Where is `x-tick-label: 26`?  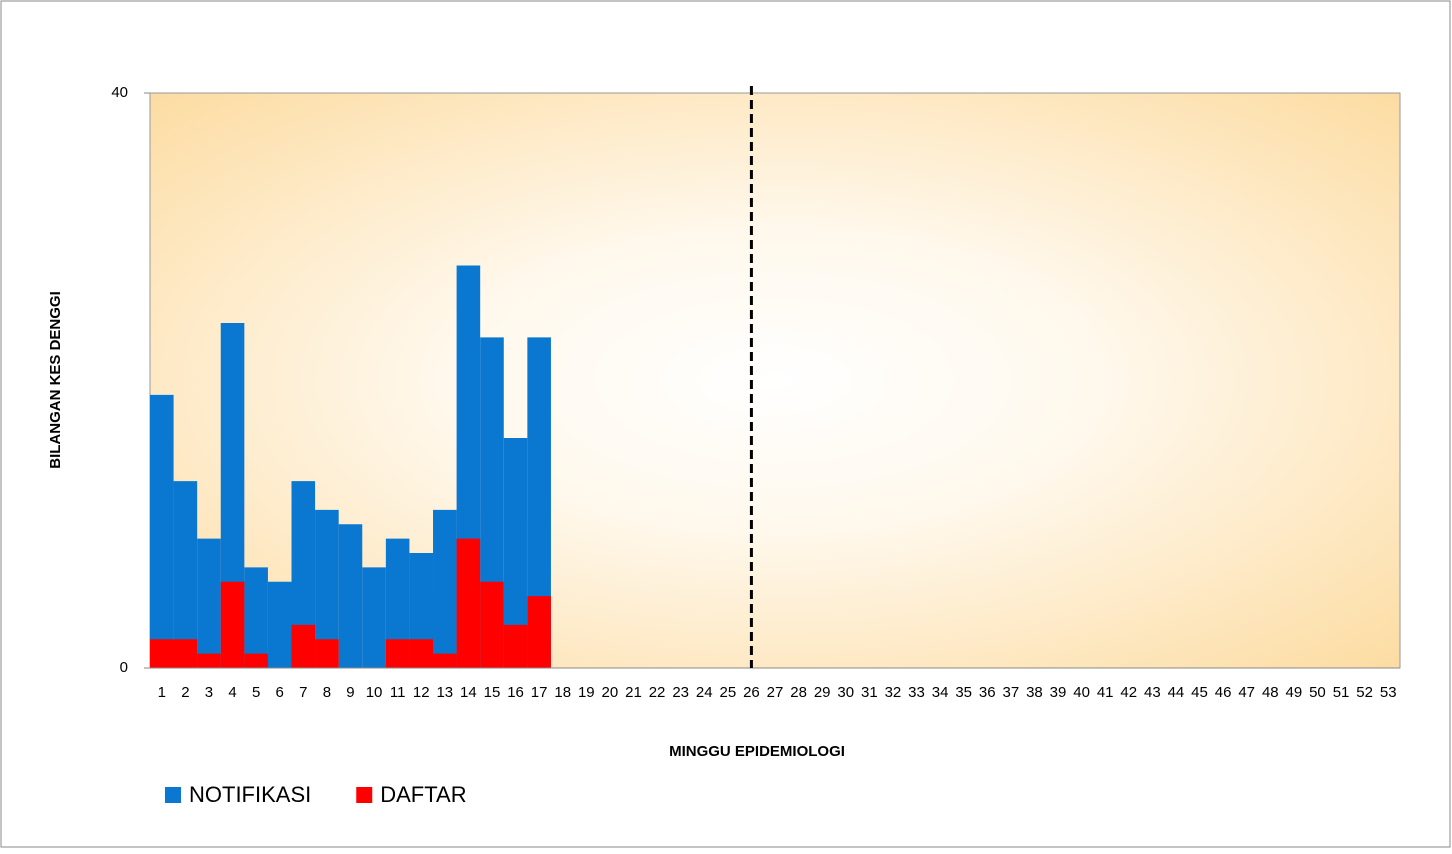 x-tick-label: 26 is located at coordinates (751, 692).